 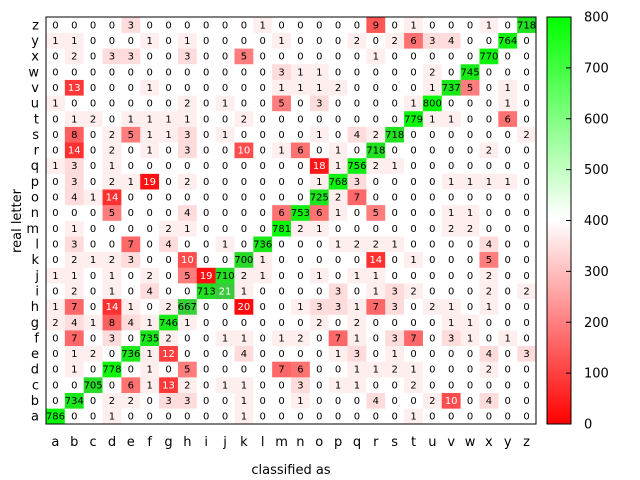 What do you see at coordinates (17, 220) in the screenshot?
I see `y-axis-title: real letter` at bounding box center [17, 220].